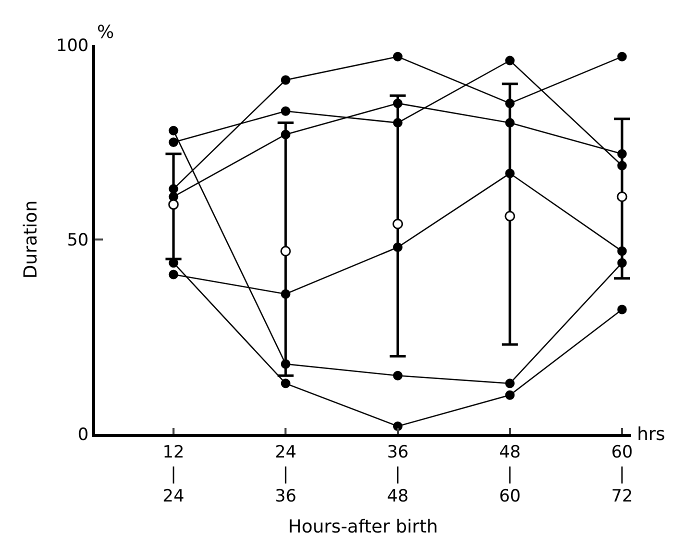 This screenshot has height=546, width=691. What do you see at coordinates (173, 474) in the screenshot?
I see `x-tick-label: 12 | 24` at bounding box center [173, 474].